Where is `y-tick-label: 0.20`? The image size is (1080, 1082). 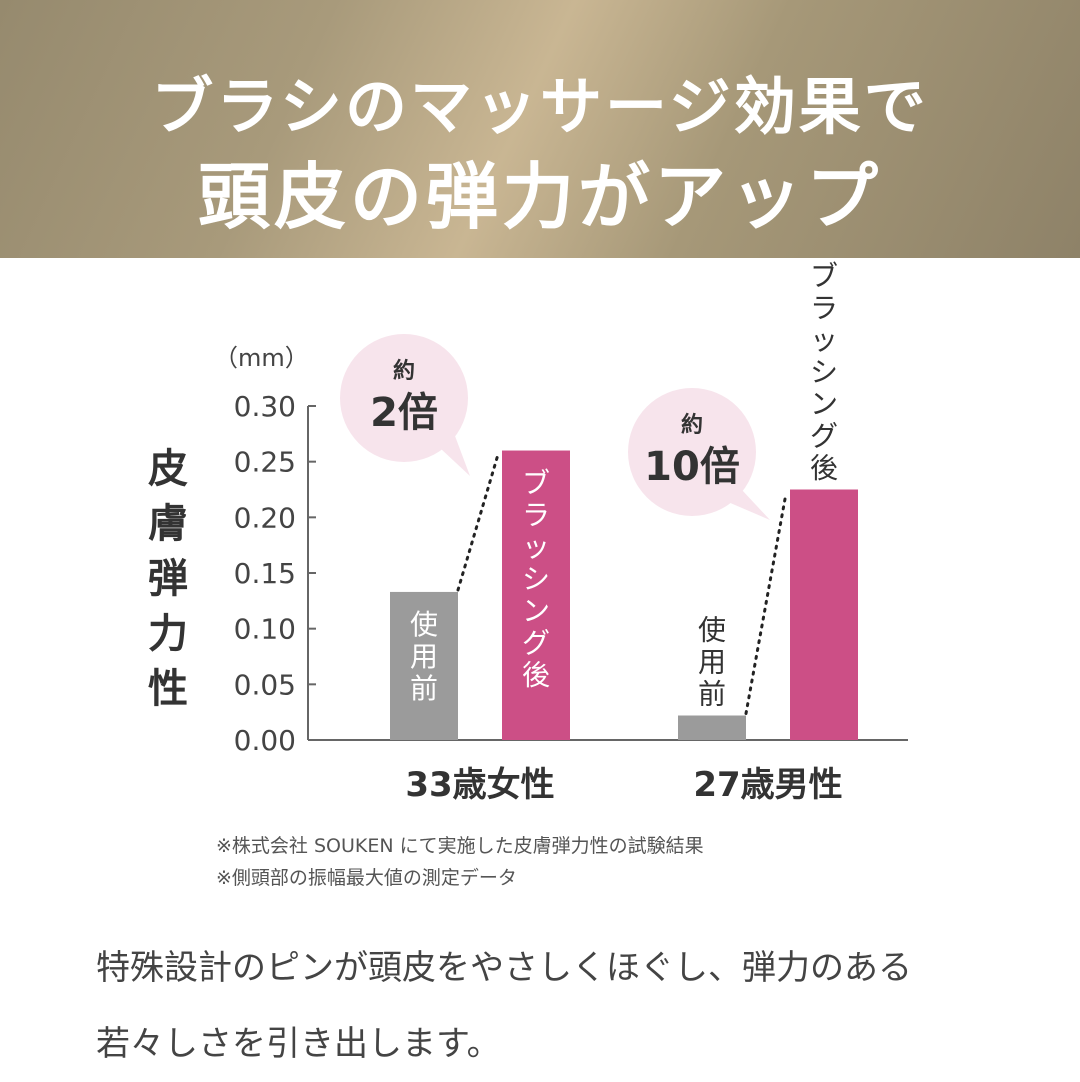 y-tick-label: 0.20 is located at coordinates (265, 517).